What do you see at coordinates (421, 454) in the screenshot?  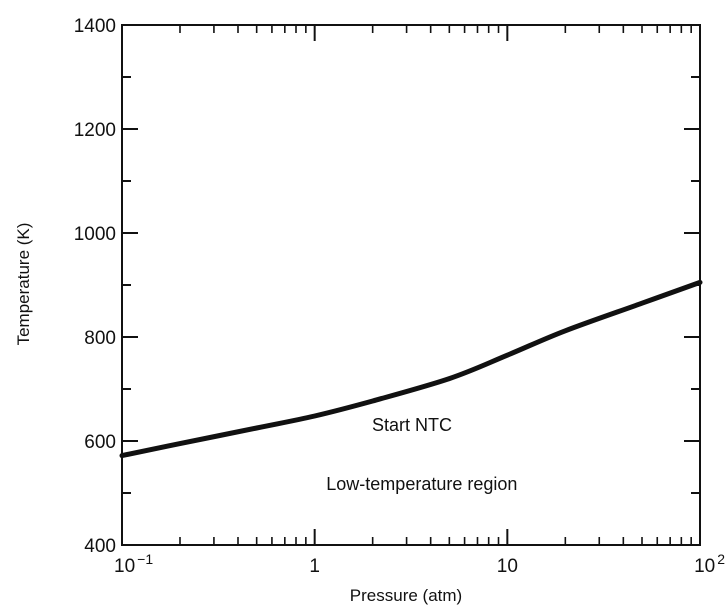 I see `annotations: Start NTC Low-temperature region` at bounding box center [421, 454].